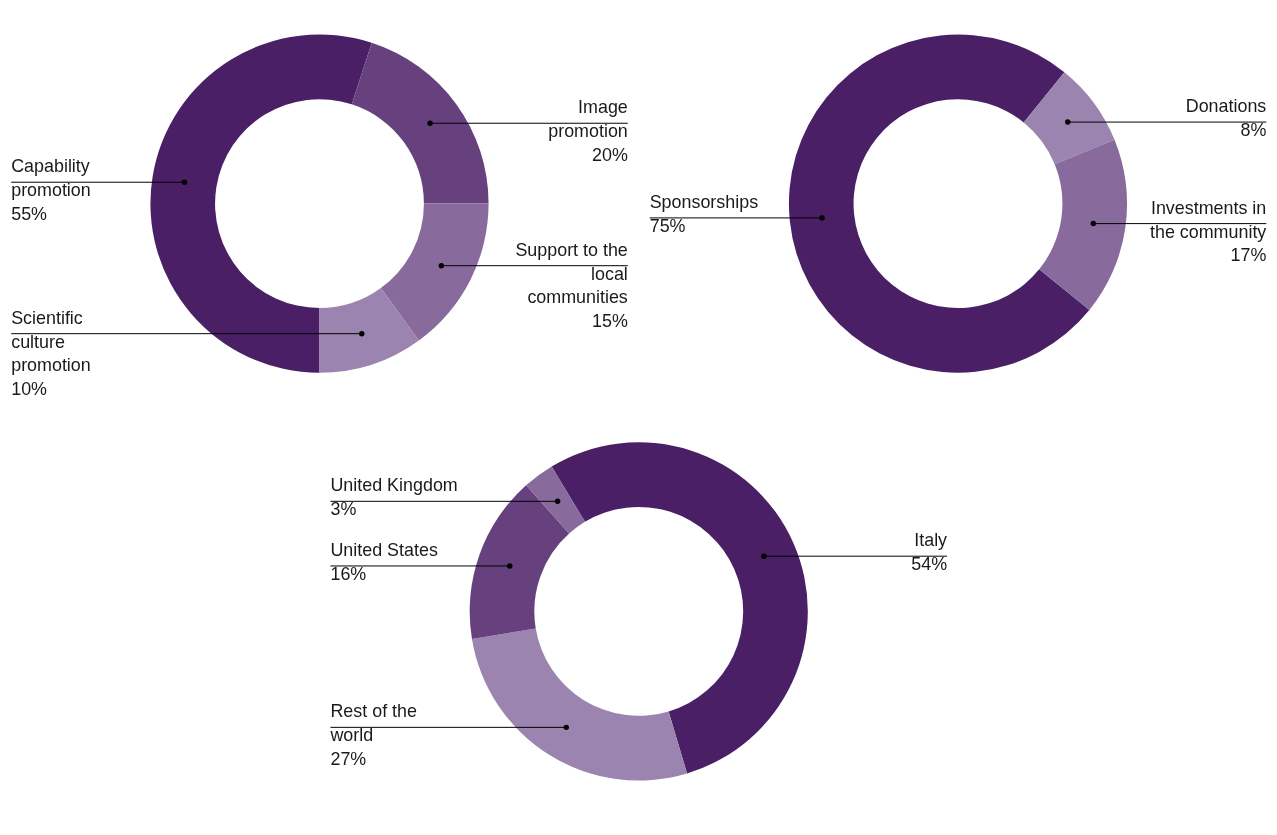 This screenshot has width=1277, height=835. Describe the element at coordinates (610, 155) in the screenshot. I see `data-label: 20%` at that location.